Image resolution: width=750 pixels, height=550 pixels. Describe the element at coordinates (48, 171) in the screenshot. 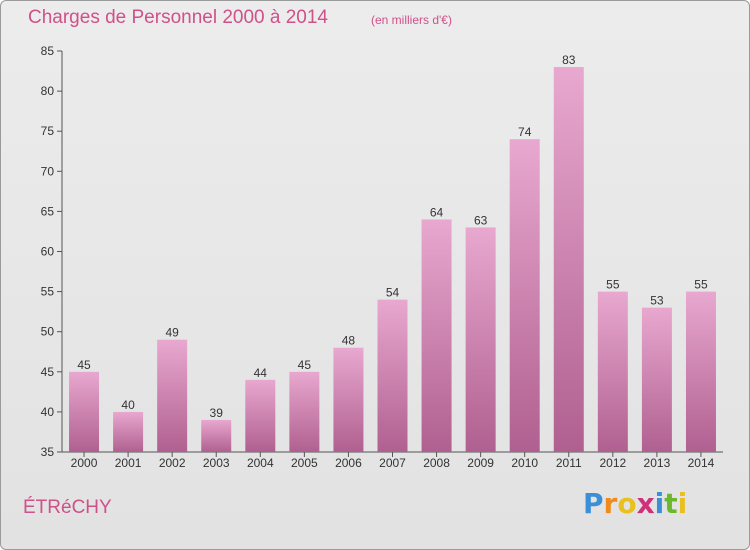

I see `y-tick-label: 70` at that location.